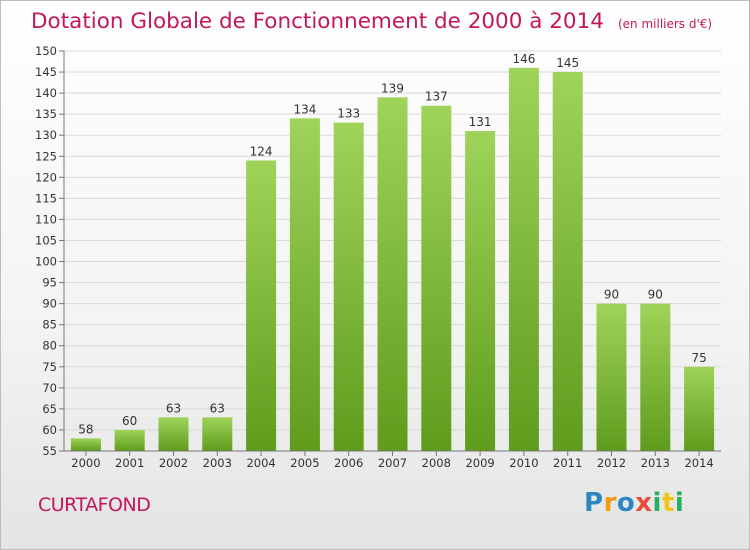  I want to click on y-tick-label: 140, so click(46, 93).